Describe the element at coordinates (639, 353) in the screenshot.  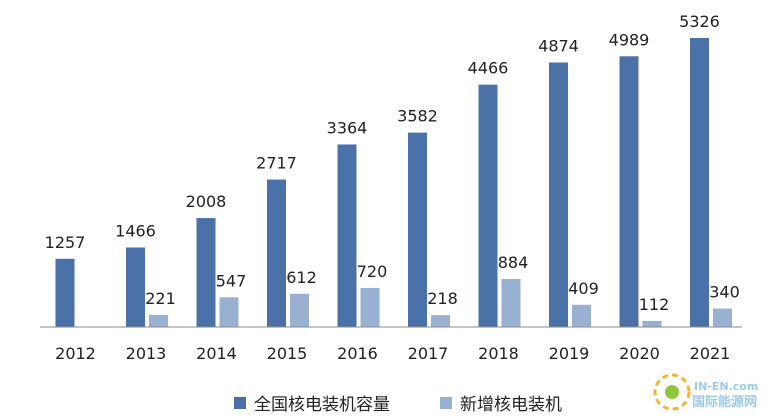
I see `x-tick-label: 2020` at that location.